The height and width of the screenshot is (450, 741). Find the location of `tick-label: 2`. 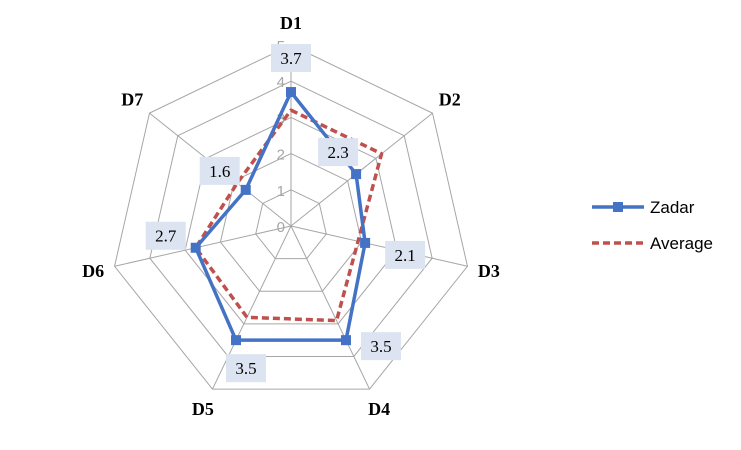

tick-label: 2 is located at coordinates (281, 155).